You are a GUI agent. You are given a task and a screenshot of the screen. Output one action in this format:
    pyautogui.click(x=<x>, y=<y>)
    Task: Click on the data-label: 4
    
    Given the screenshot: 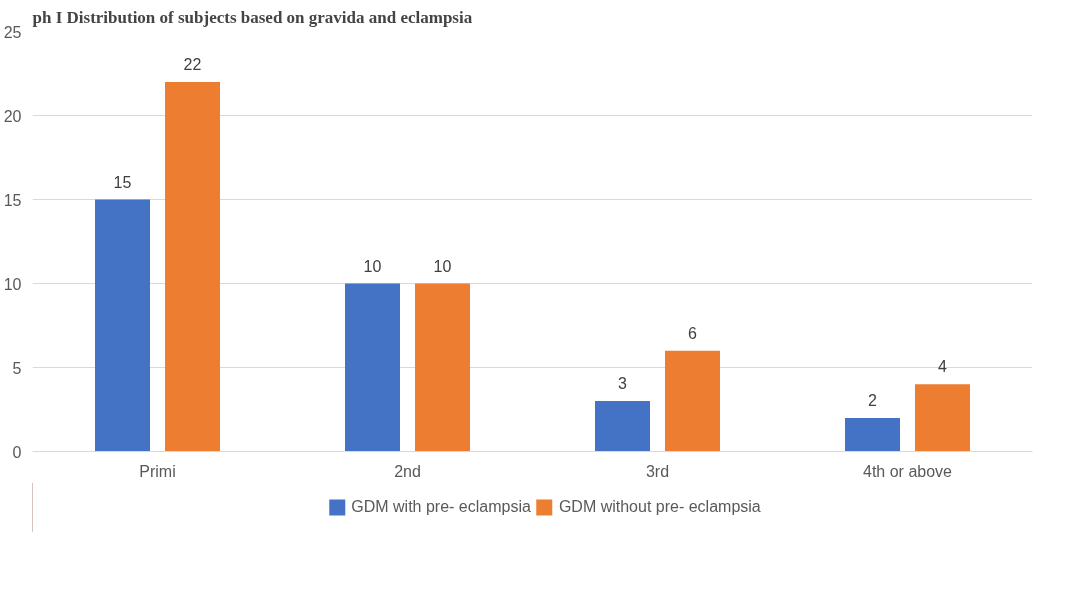 What is the action you would take?
    pyautogui.click(x=943, y=367)
    